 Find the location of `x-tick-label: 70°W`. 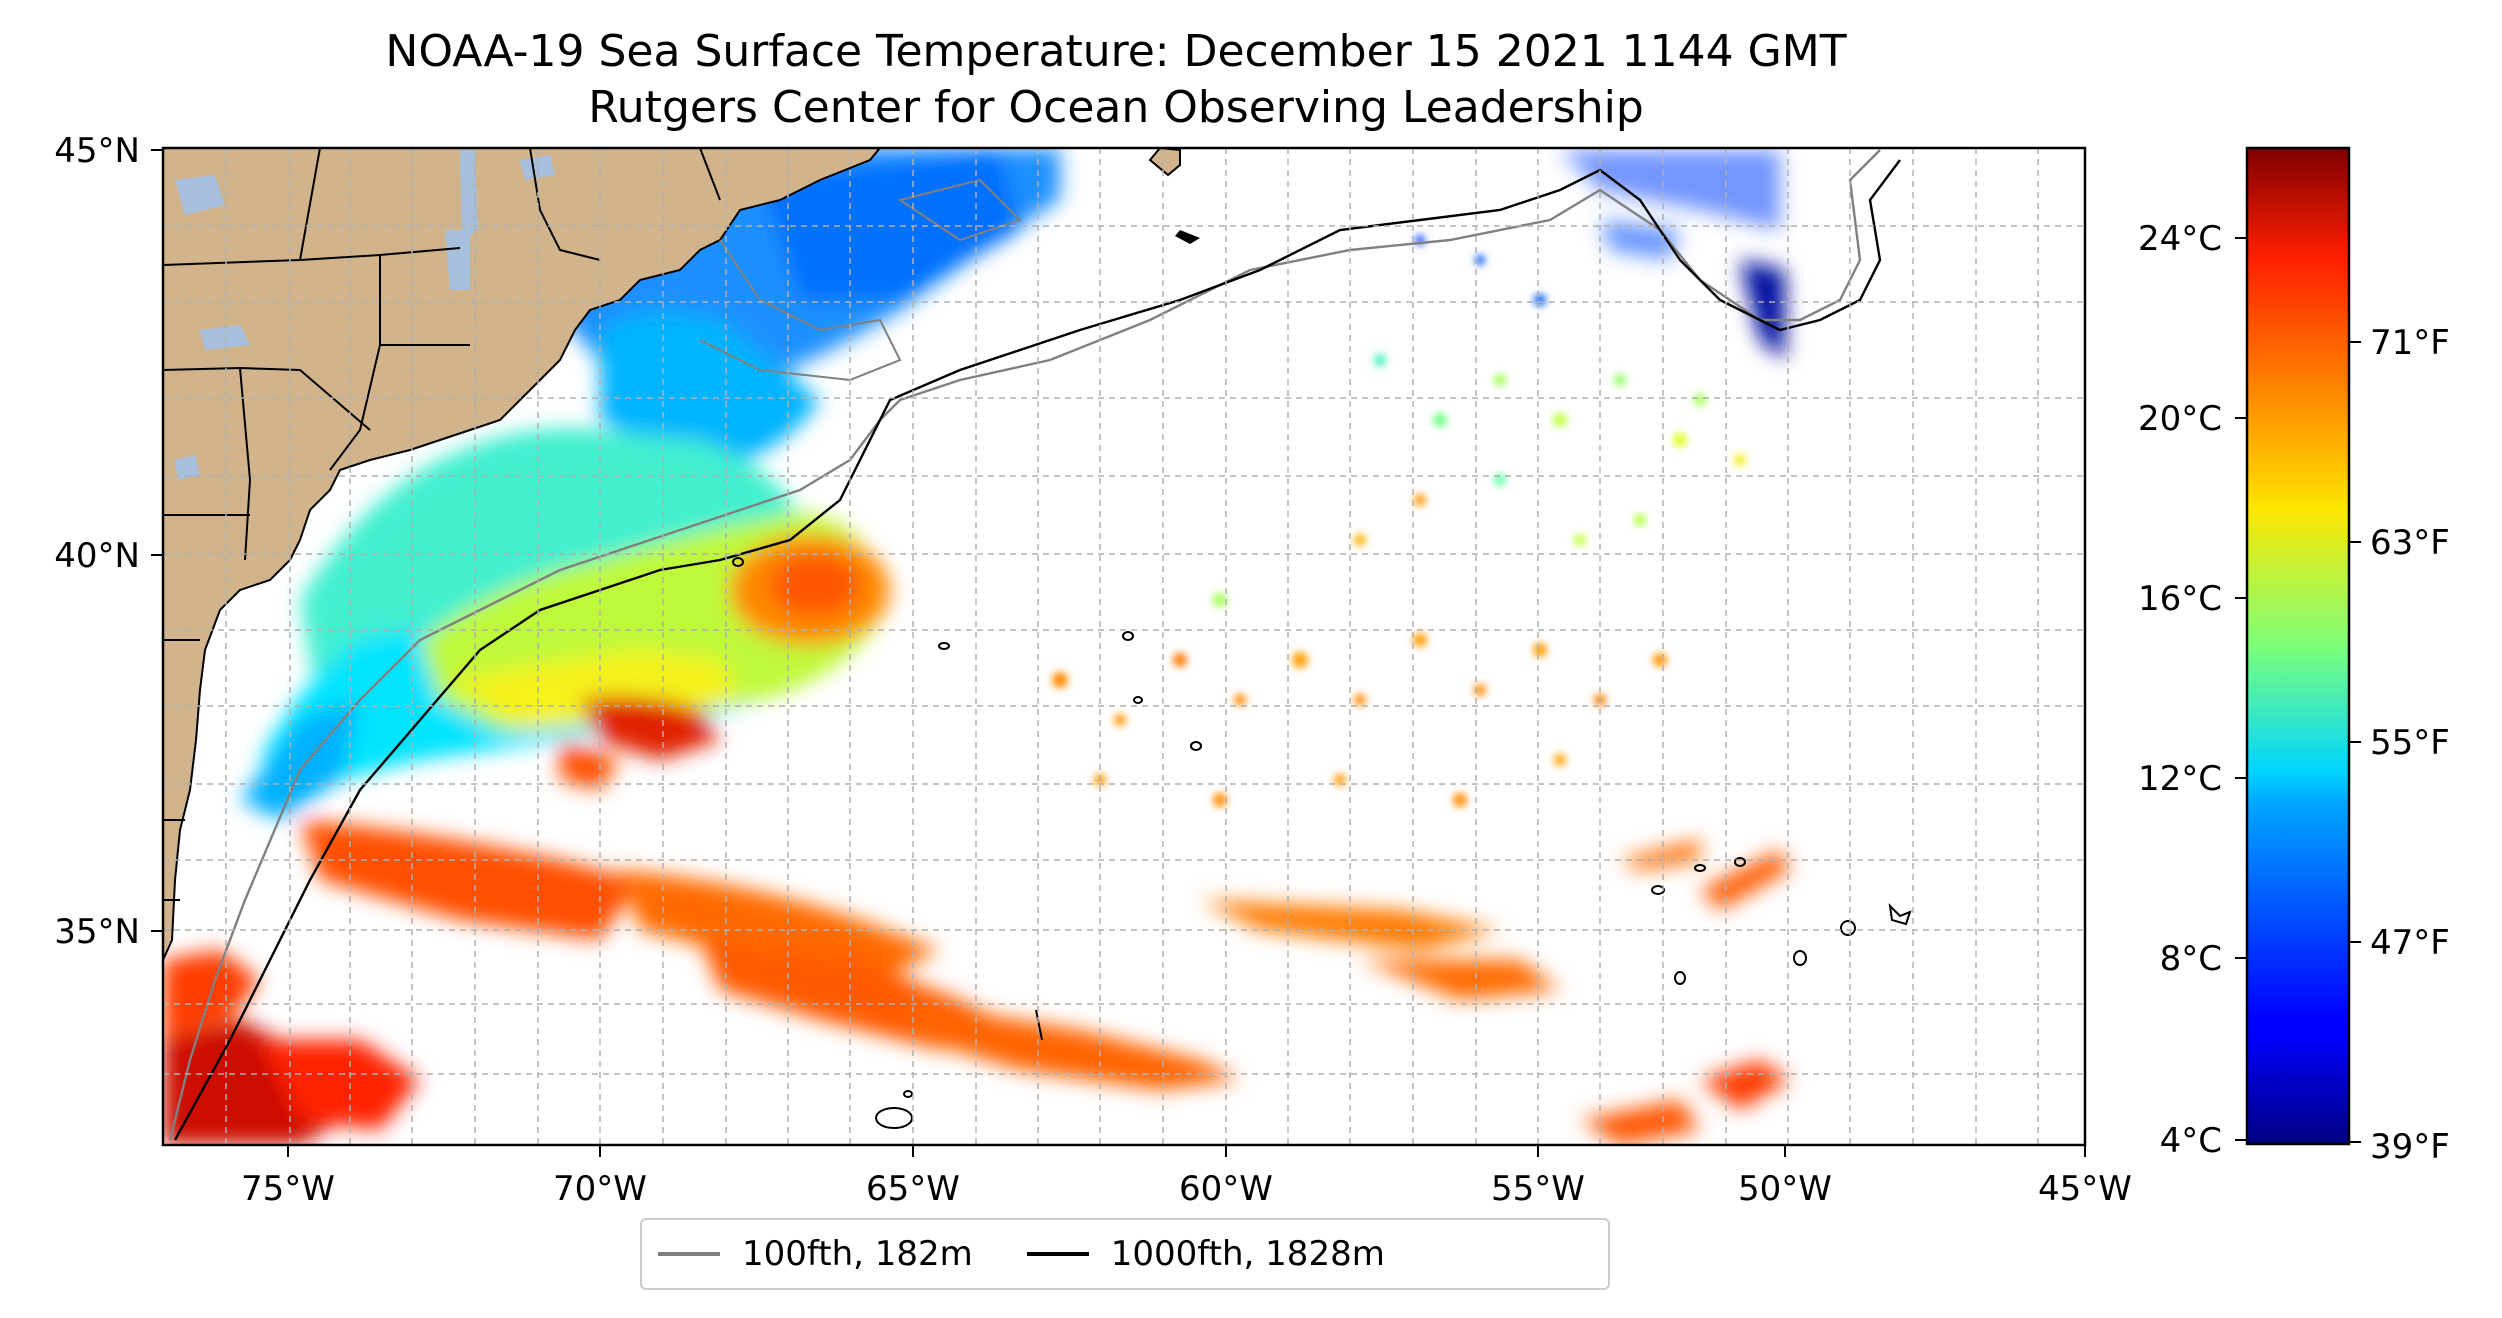

x-tick-label: 70°W is located at coordinates (600, 1189).